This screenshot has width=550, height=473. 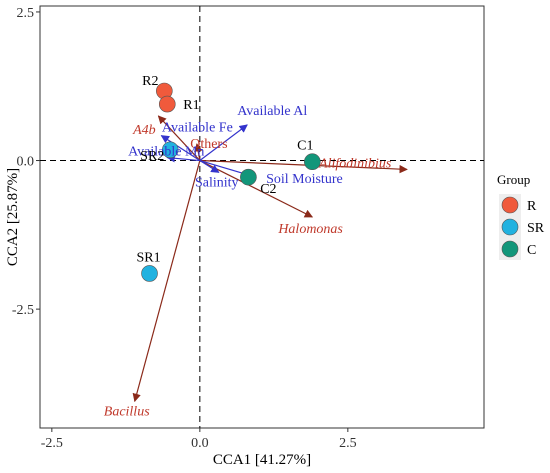 What do you see at coordinates (513, 179) in the screenshot?
I see `legend-title: Group` at bounding box center [513, 179].